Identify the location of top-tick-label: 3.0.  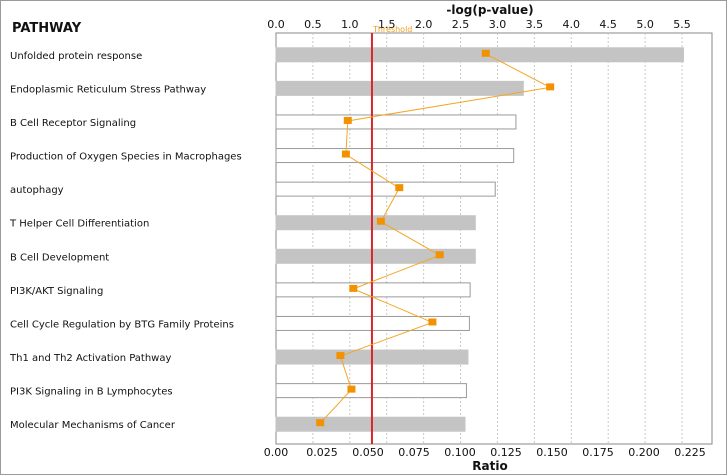
(498, 24).